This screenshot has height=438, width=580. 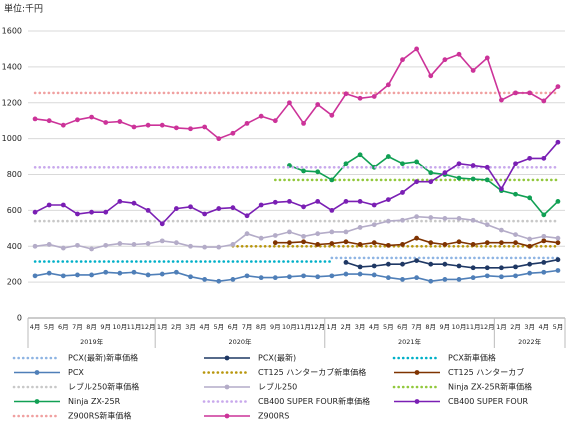 I want to click on legend-label: CB400 SUPER FOUR新車価格, so click(x=314, y=401).